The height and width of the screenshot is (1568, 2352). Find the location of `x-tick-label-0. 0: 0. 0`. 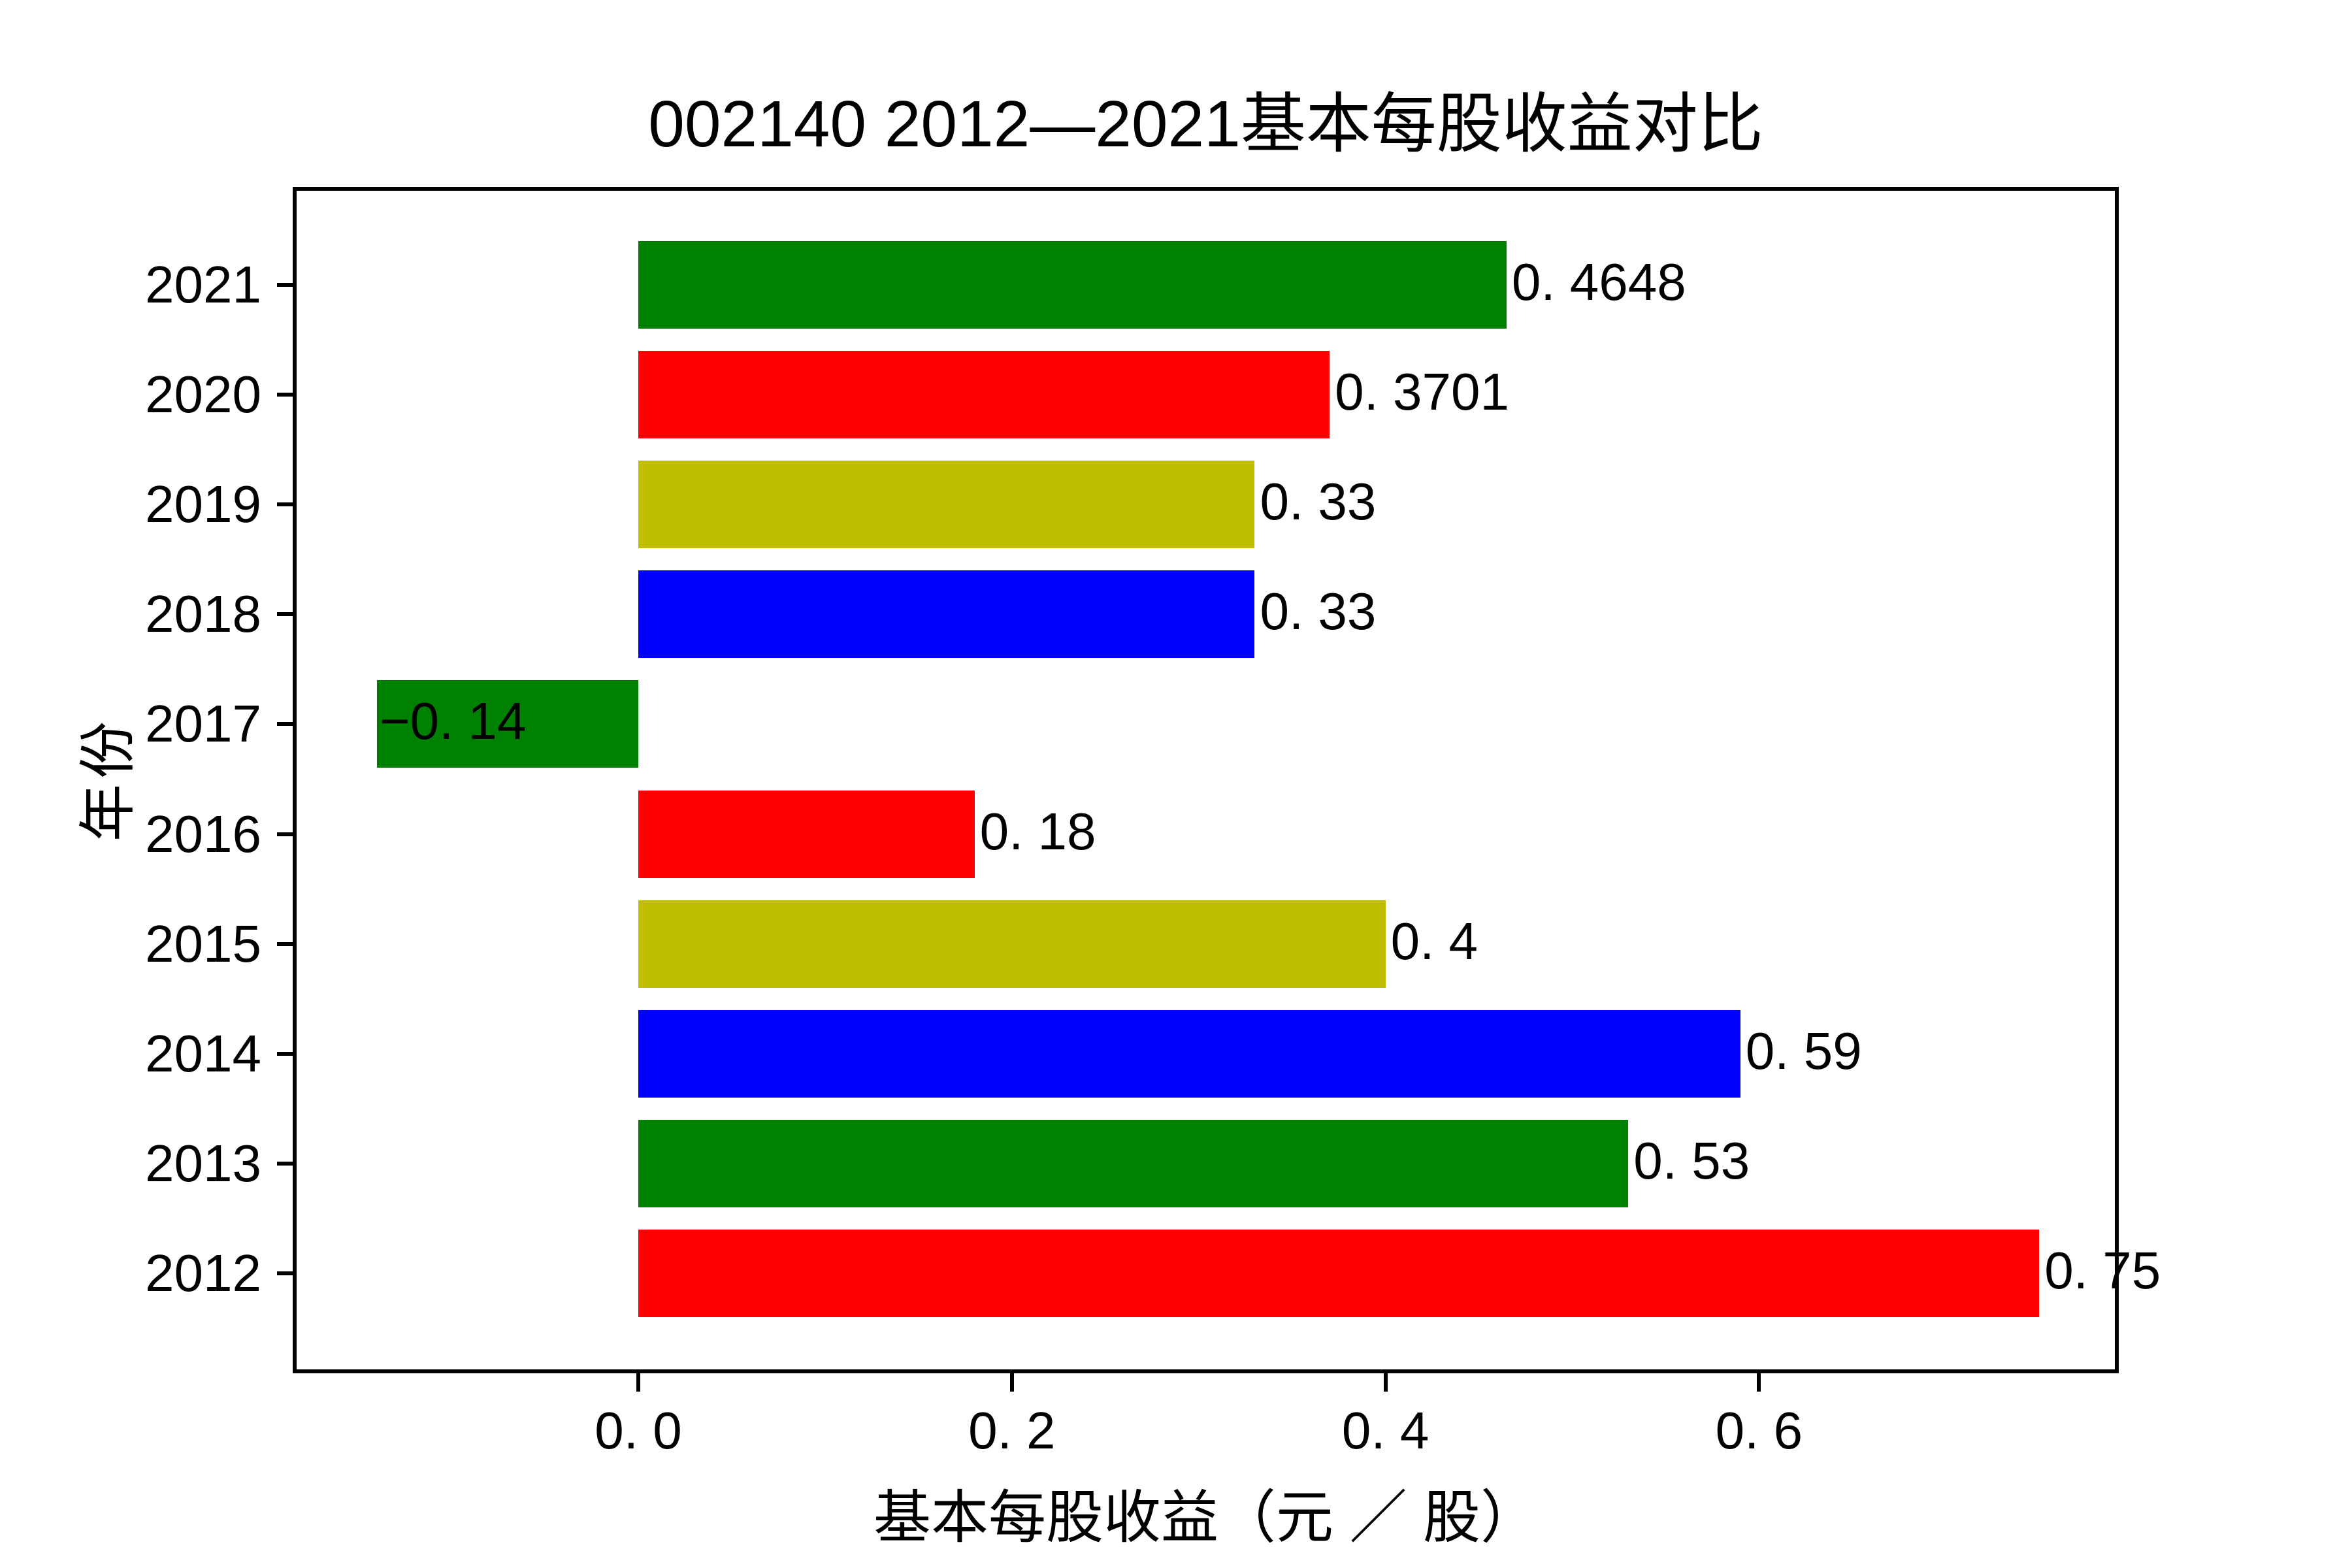

x-tick-label-0. 0: 0. 0 is located at coordinates (638, 1430).